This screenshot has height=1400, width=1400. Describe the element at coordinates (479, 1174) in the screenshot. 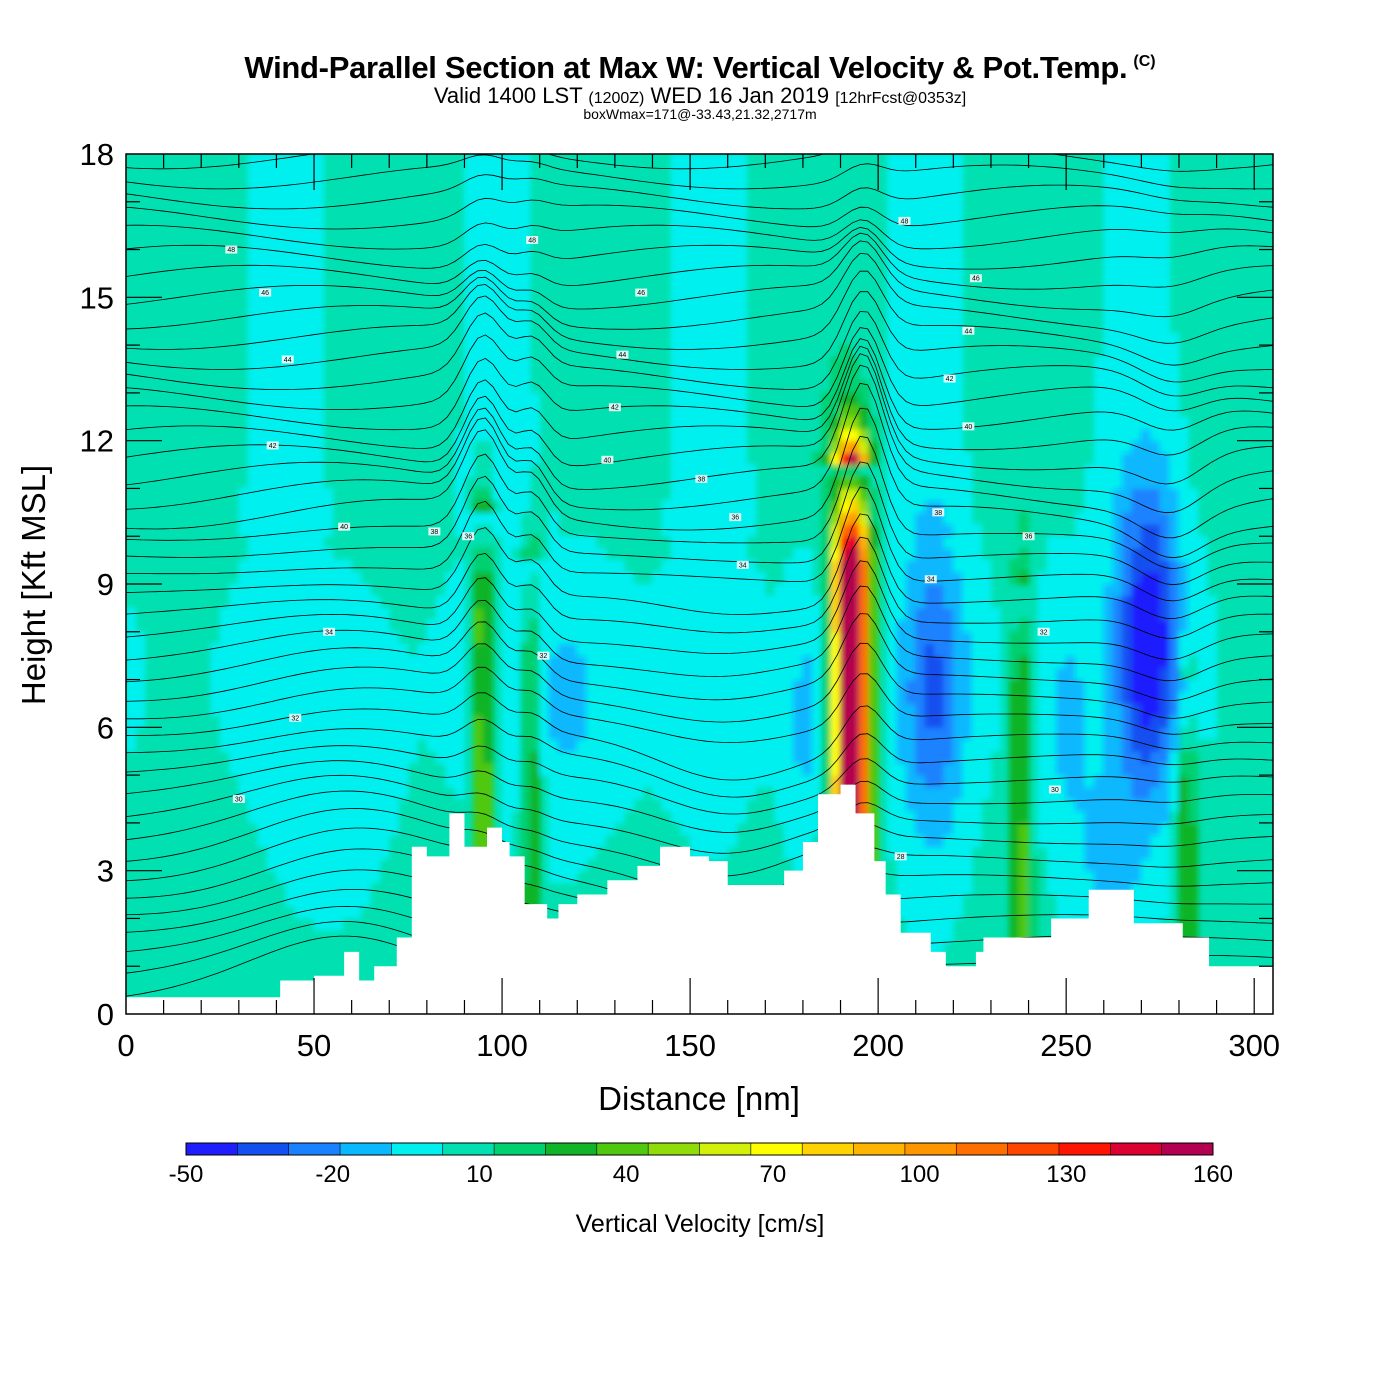

I see `colorbar-label: 10` at that location.